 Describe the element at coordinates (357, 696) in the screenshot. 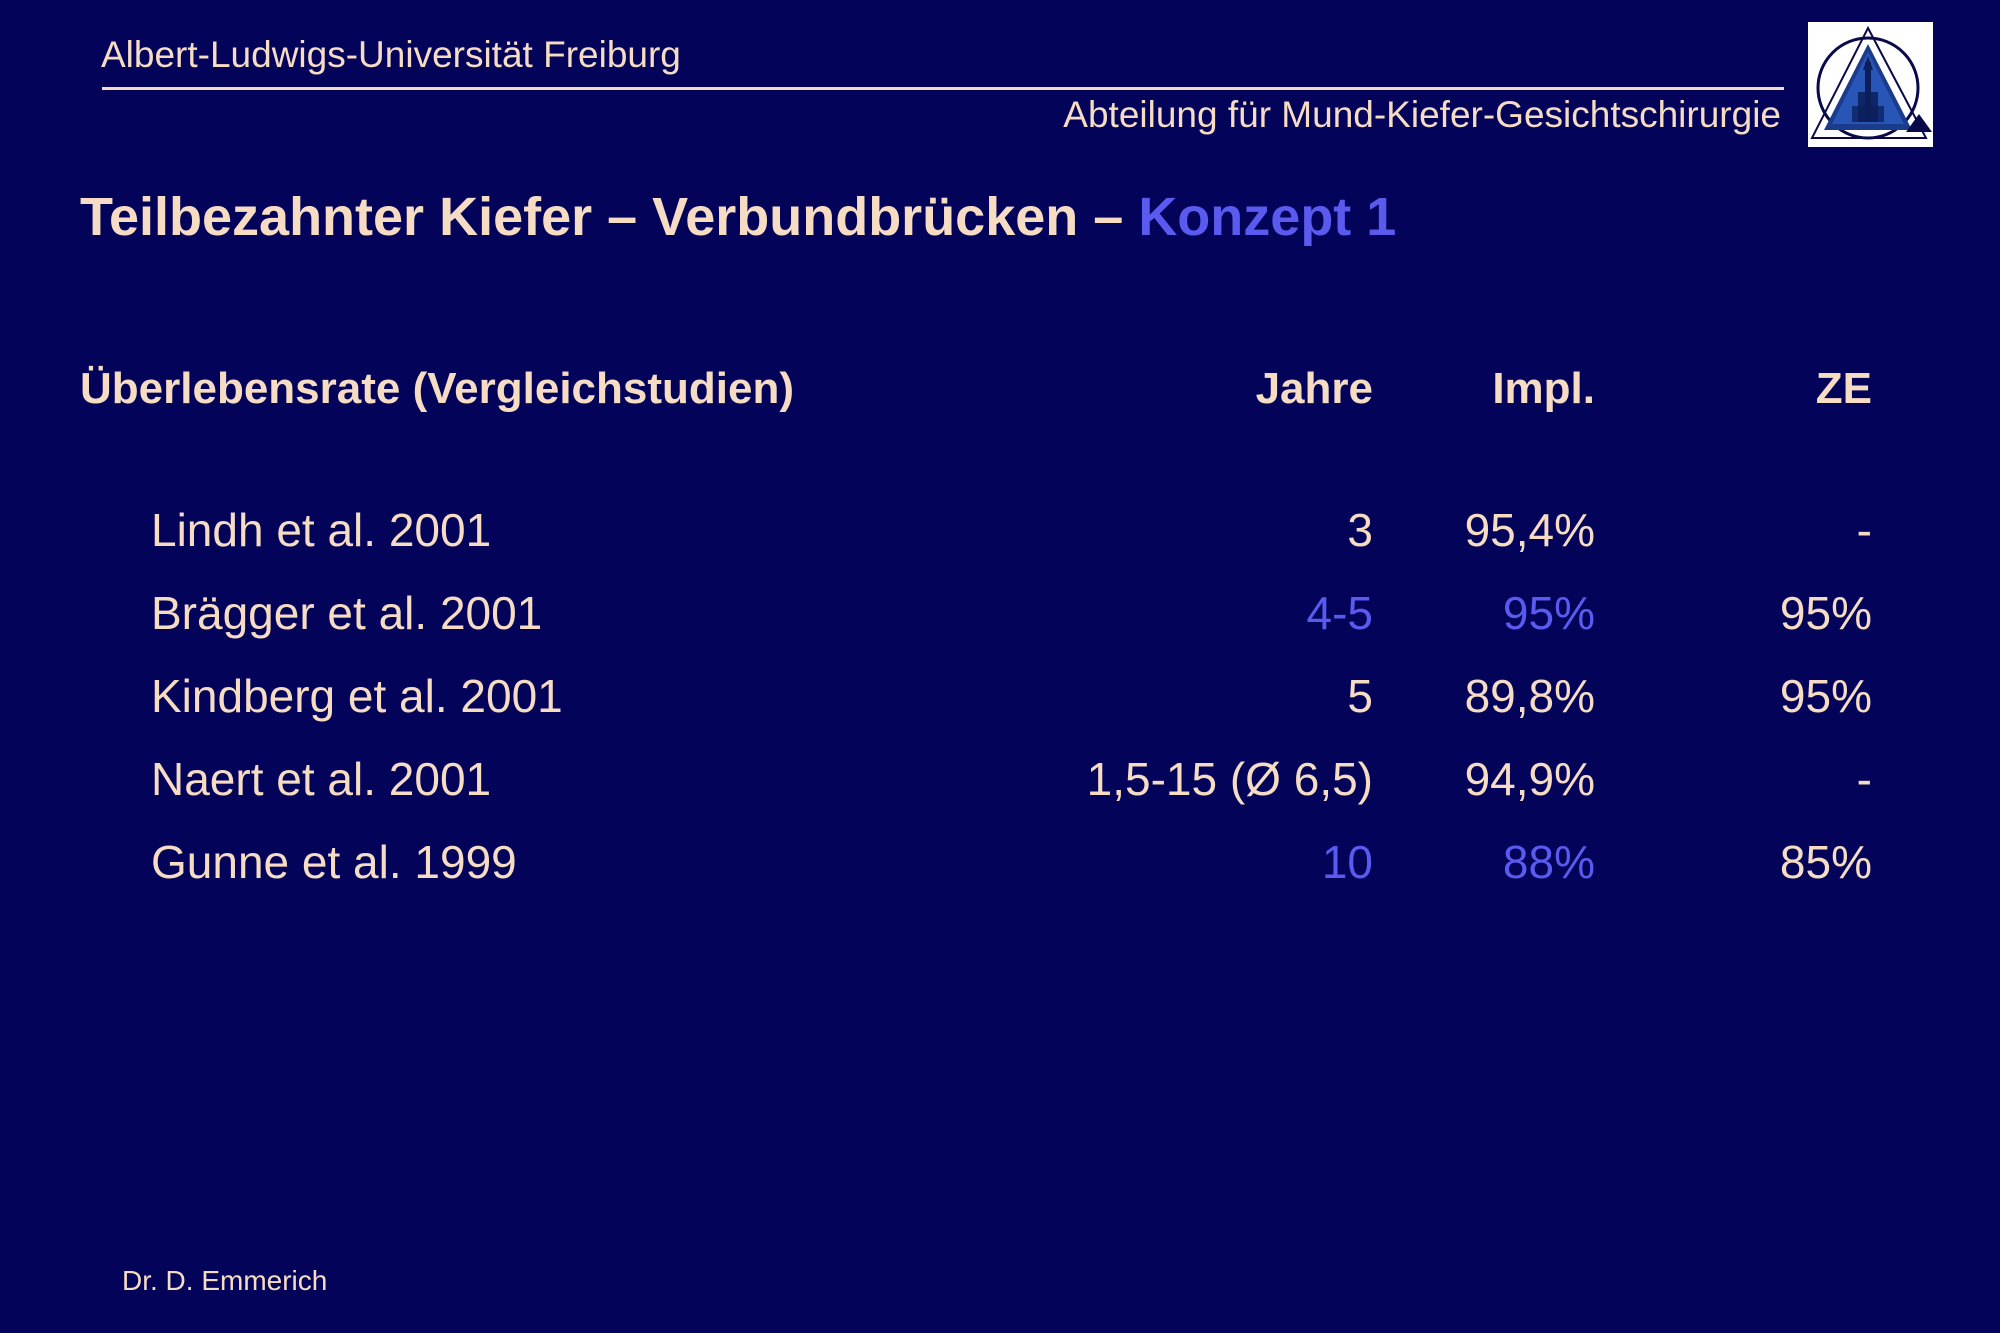

I see `study-name: Kindberg et al. 2001` at that location.